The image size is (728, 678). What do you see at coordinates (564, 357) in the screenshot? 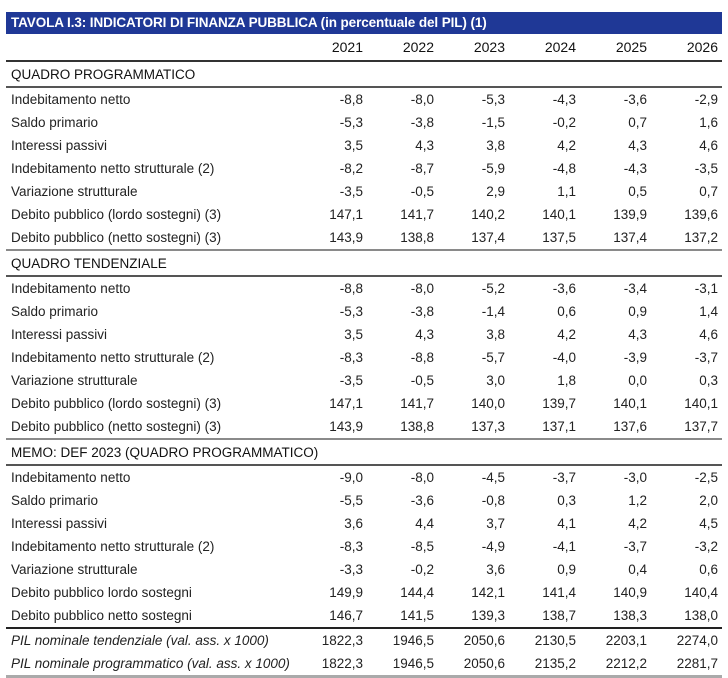
I see `value-cell: -4,0` at bounding box center [564, 357].